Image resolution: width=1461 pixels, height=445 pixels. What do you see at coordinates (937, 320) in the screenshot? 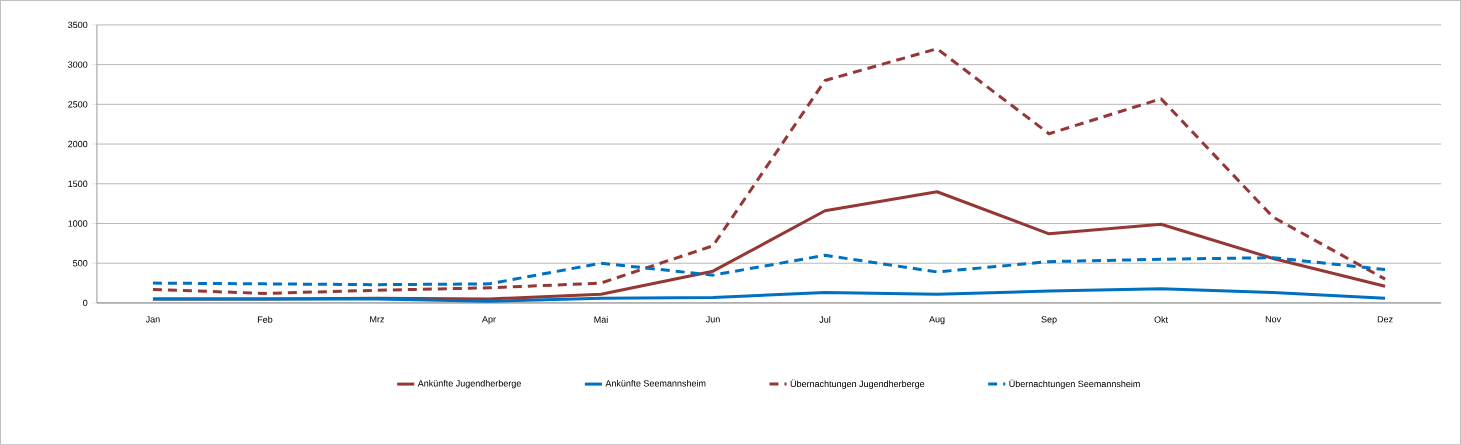
I see `x-tick-label: Aug` at bounding box center [937, 320].